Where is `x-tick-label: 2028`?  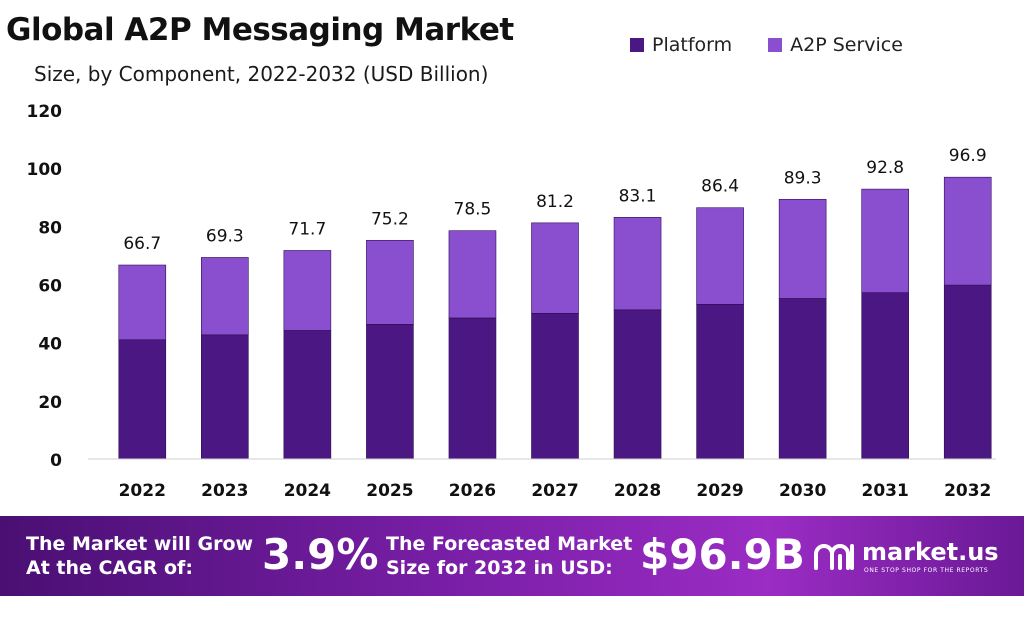 x-tick-label: 2028 is located at coordinates (637, 491).